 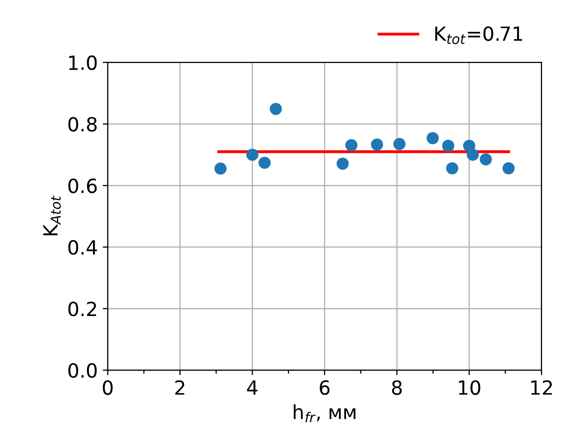 I want to click on y-axis-title: K$_{Atot}$, so click(x=52, y=216).